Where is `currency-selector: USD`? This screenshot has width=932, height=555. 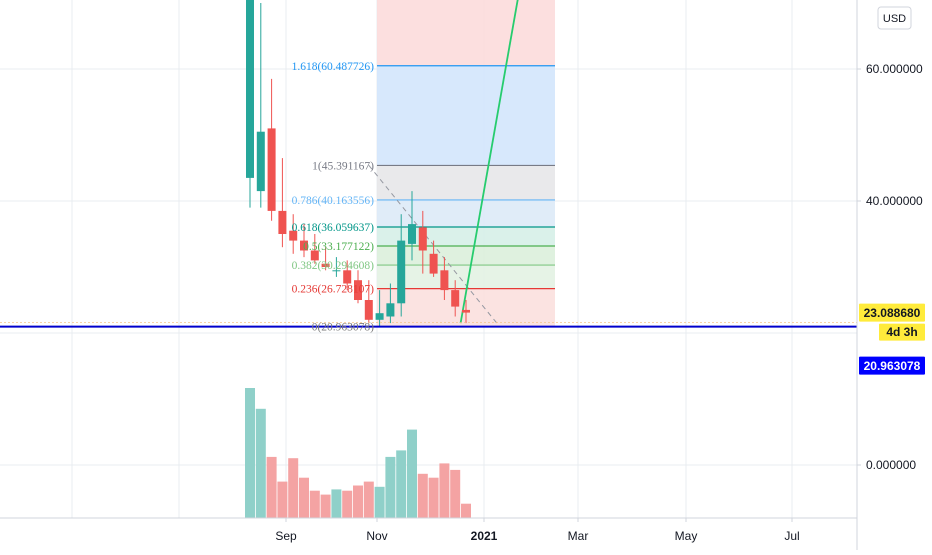
currency-selector: USD is located at coordinates (894, 18).